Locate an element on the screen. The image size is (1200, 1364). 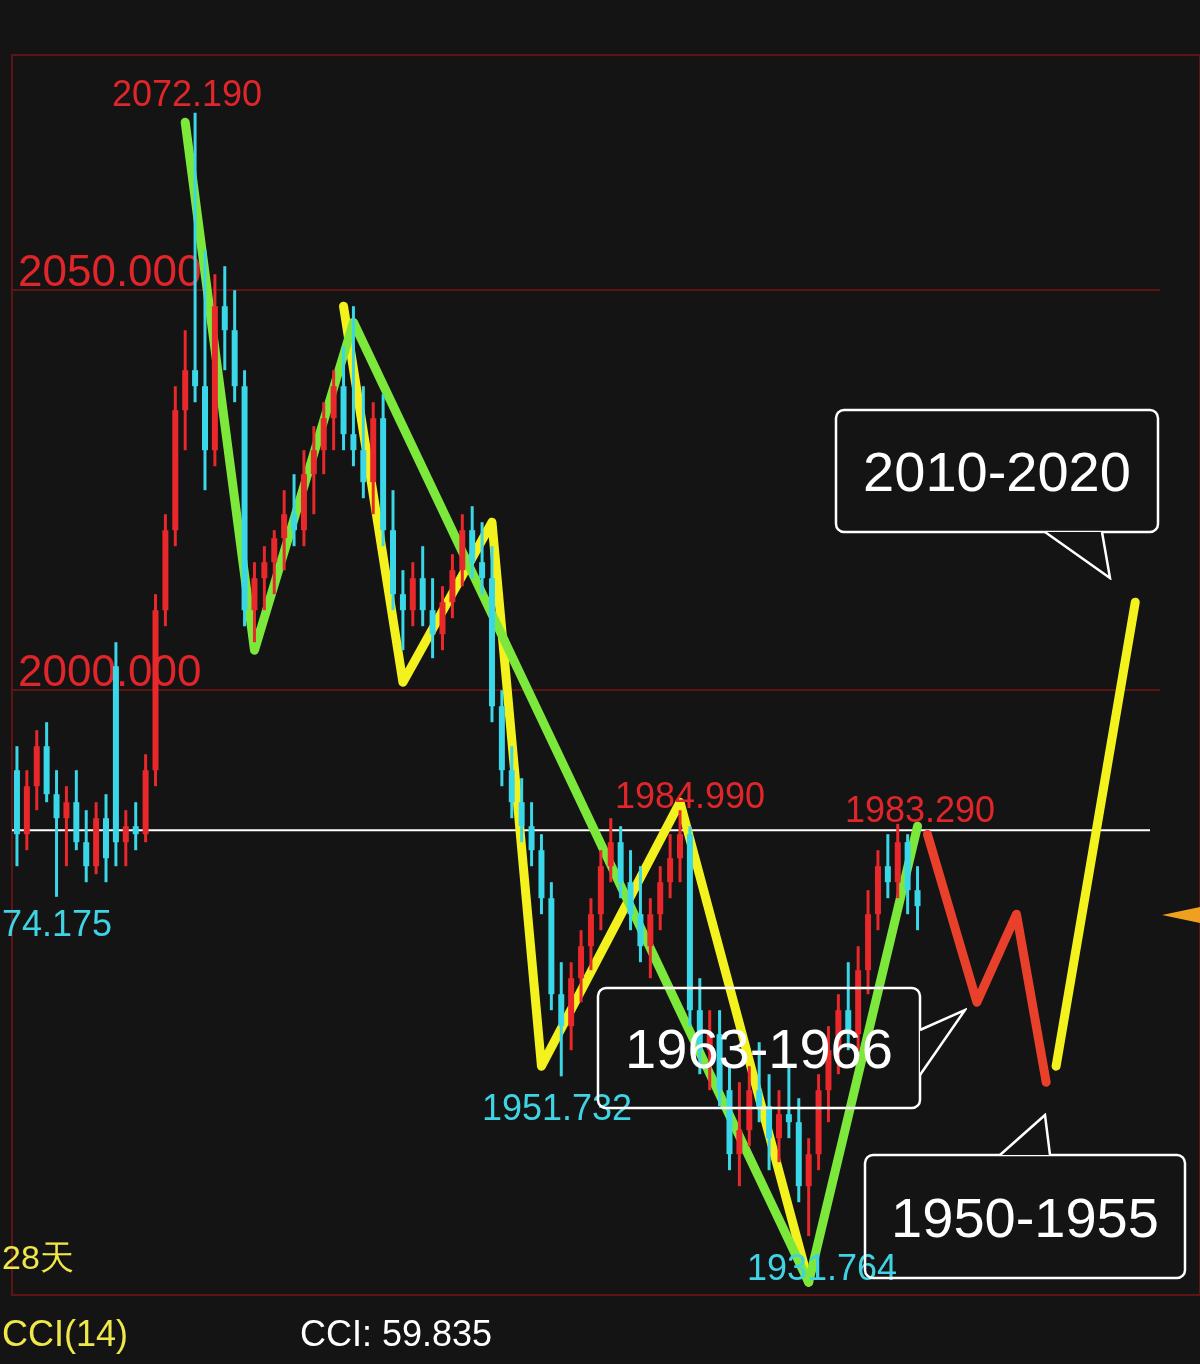
annotation: 1984.990 is located at coordinates (690, 795).